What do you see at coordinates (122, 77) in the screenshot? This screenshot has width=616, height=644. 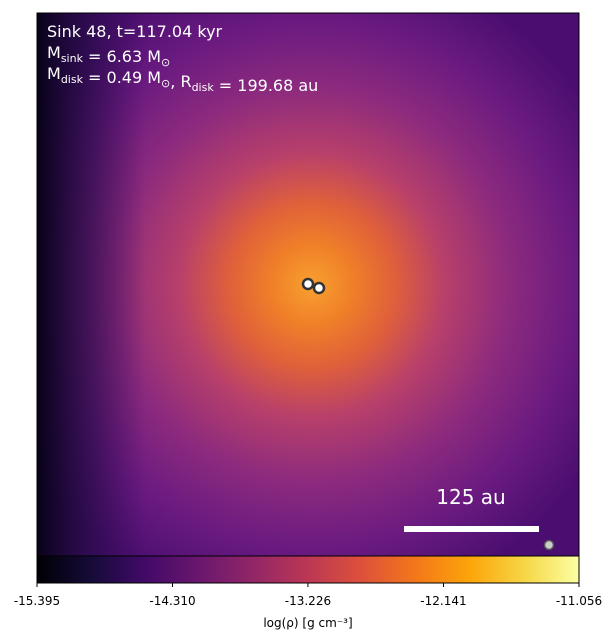 I see `annotation-text: = 0.49 M` at bounding box center [122, 77].